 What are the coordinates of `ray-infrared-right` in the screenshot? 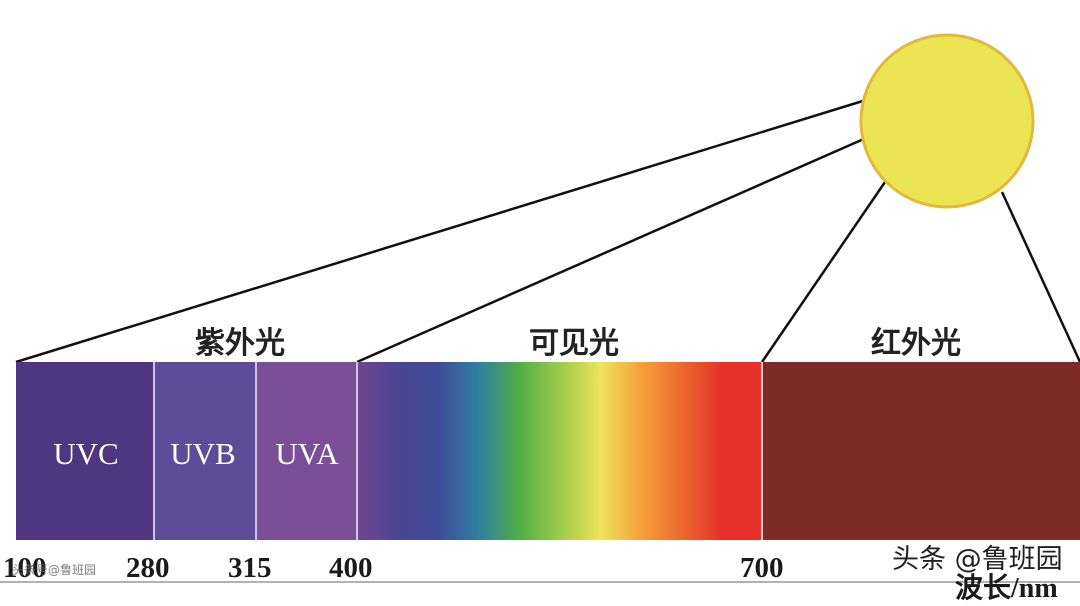 It's located at (1040, 277).